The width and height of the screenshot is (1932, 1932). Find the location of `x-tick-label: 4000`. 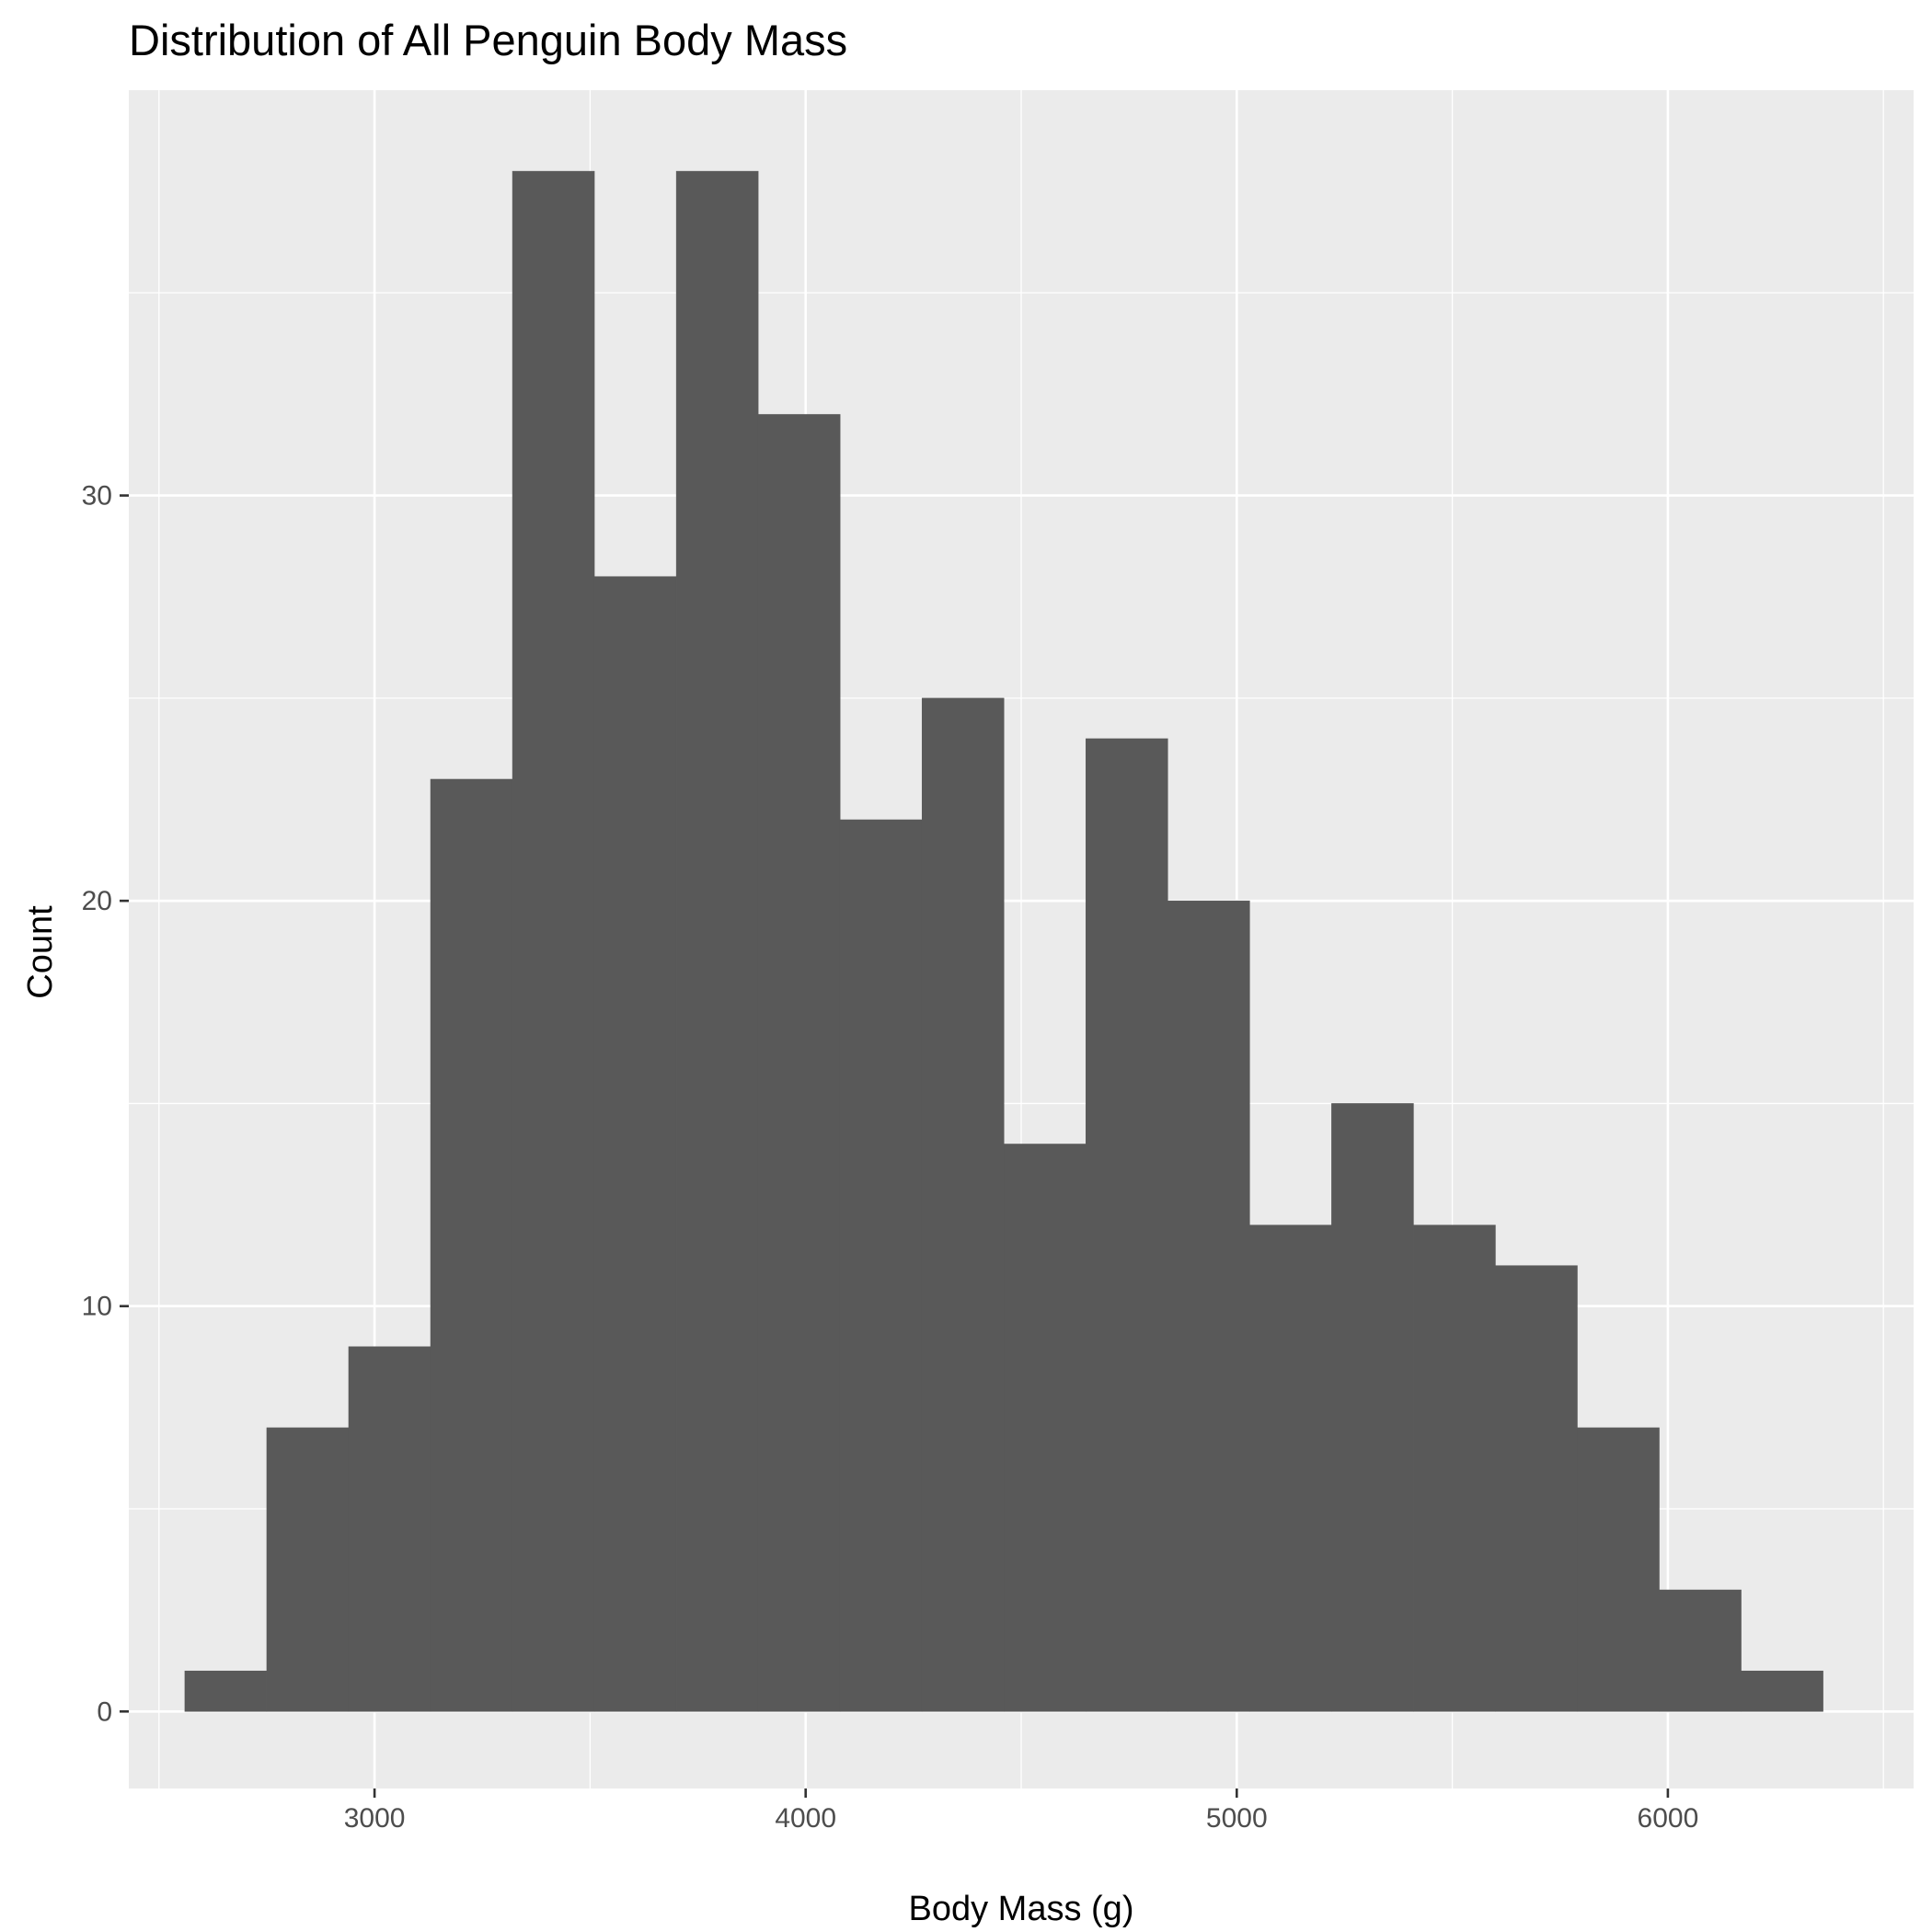

x-tick-label: 4000 is located at coordinates (805, 1818).